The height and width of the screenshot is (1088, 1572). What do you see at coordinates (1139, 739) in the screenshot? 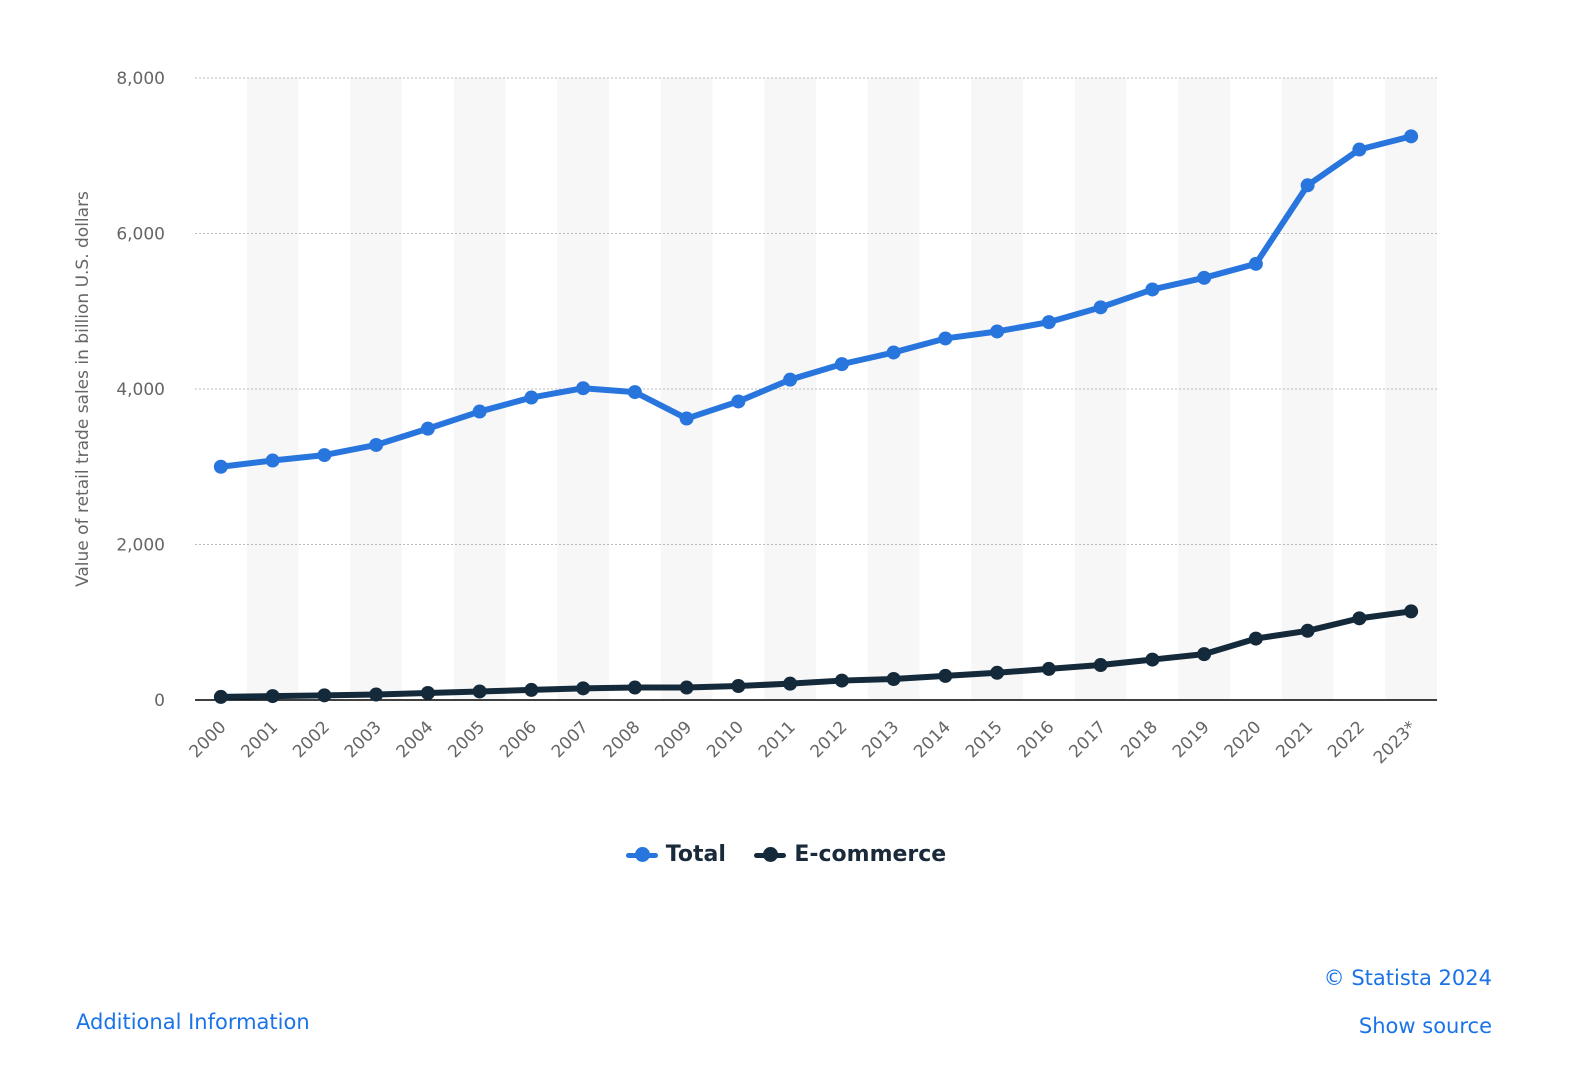
I see `x-tick-label: 2018` at bounding box center [1139, 739].